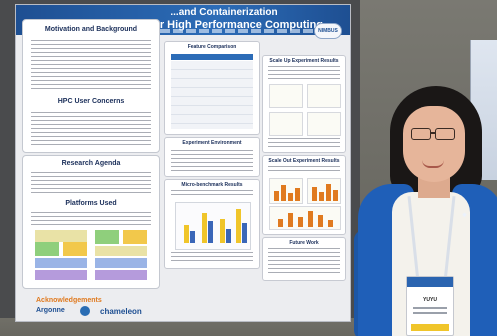 The height and width of the screenshot is (336, 497). I want to click on feature-comparison-card: Feature Comparison, so click(212, 88).